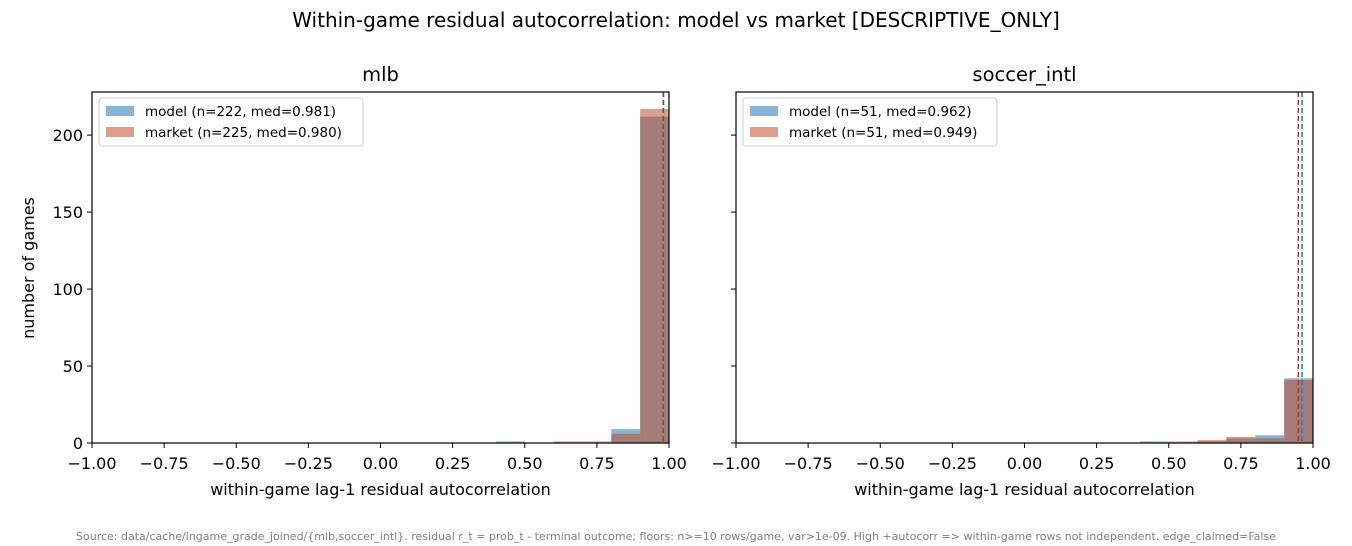  What do you see at coordinates (91, 463) in the screenshot?
I see `x-tick-label-mlb-0: −1.00` at bounding box center [91, 463].